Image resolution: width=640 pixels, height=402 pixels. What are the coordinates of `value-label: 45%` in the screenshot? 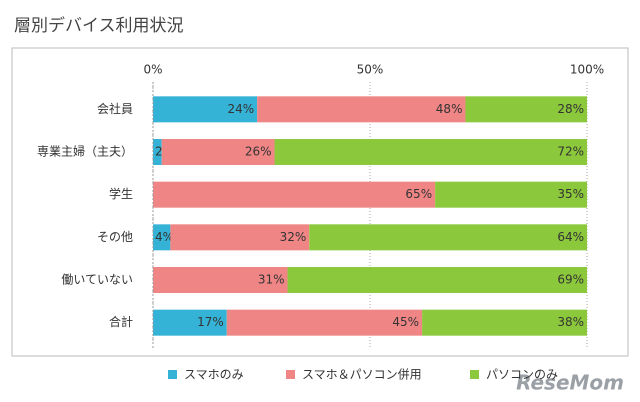 It's located at (405, 322).